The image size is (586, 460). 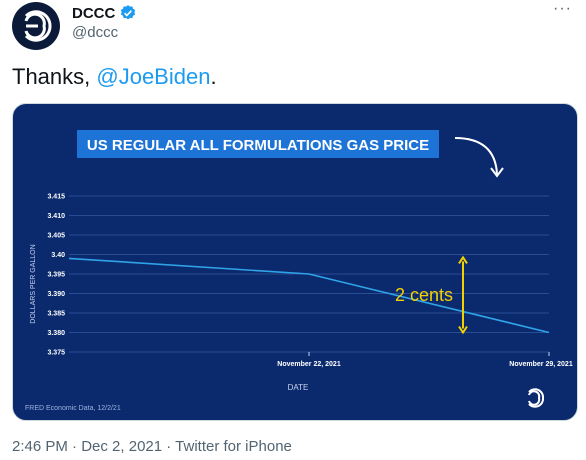 I want to click on chart-title-box, so click(x=258, y=144).